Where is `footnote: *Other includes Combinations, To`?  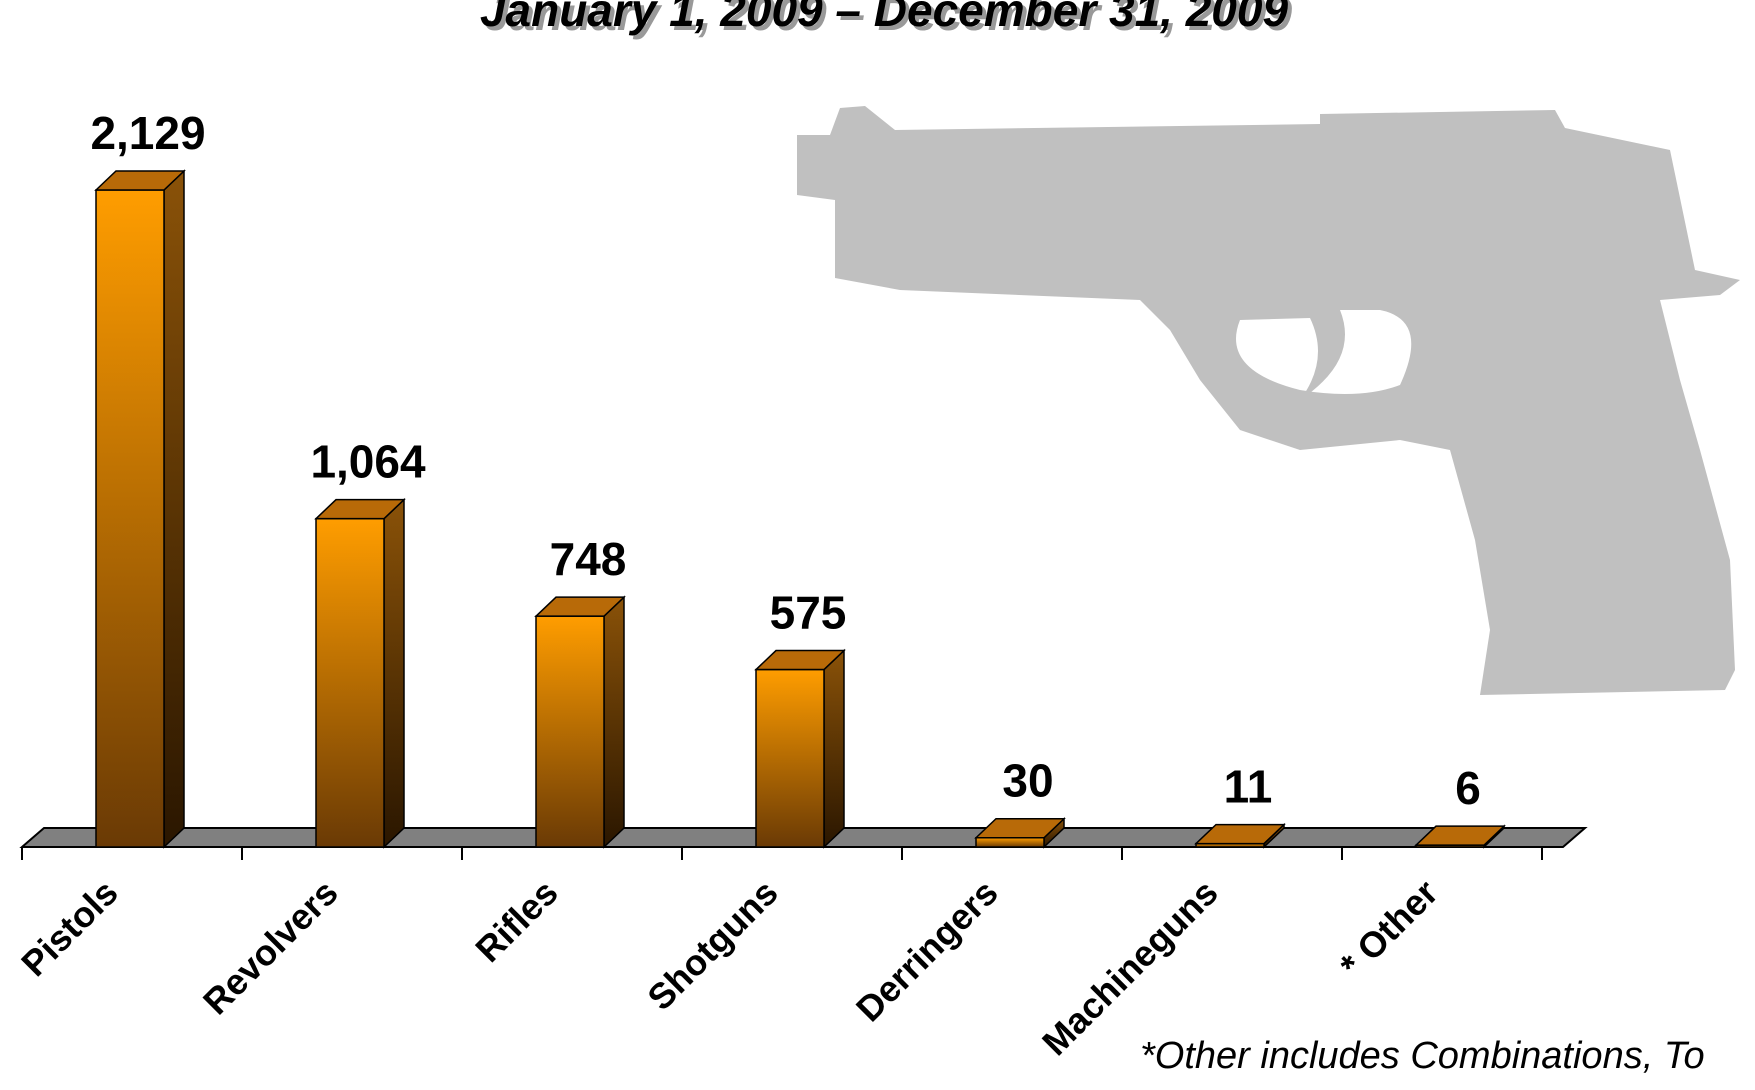 footnote: *Other includes Combinations, To is located at coordinates (1422, 1056).